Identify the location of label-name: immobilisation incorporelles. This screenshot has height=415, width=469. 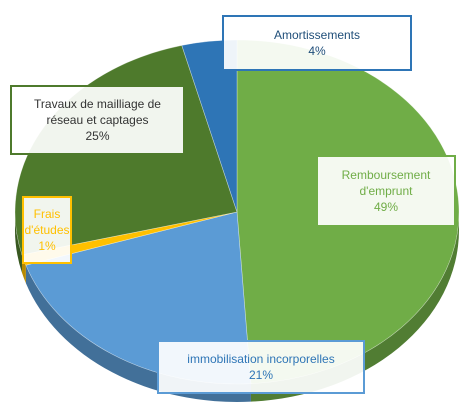
(261, 359).